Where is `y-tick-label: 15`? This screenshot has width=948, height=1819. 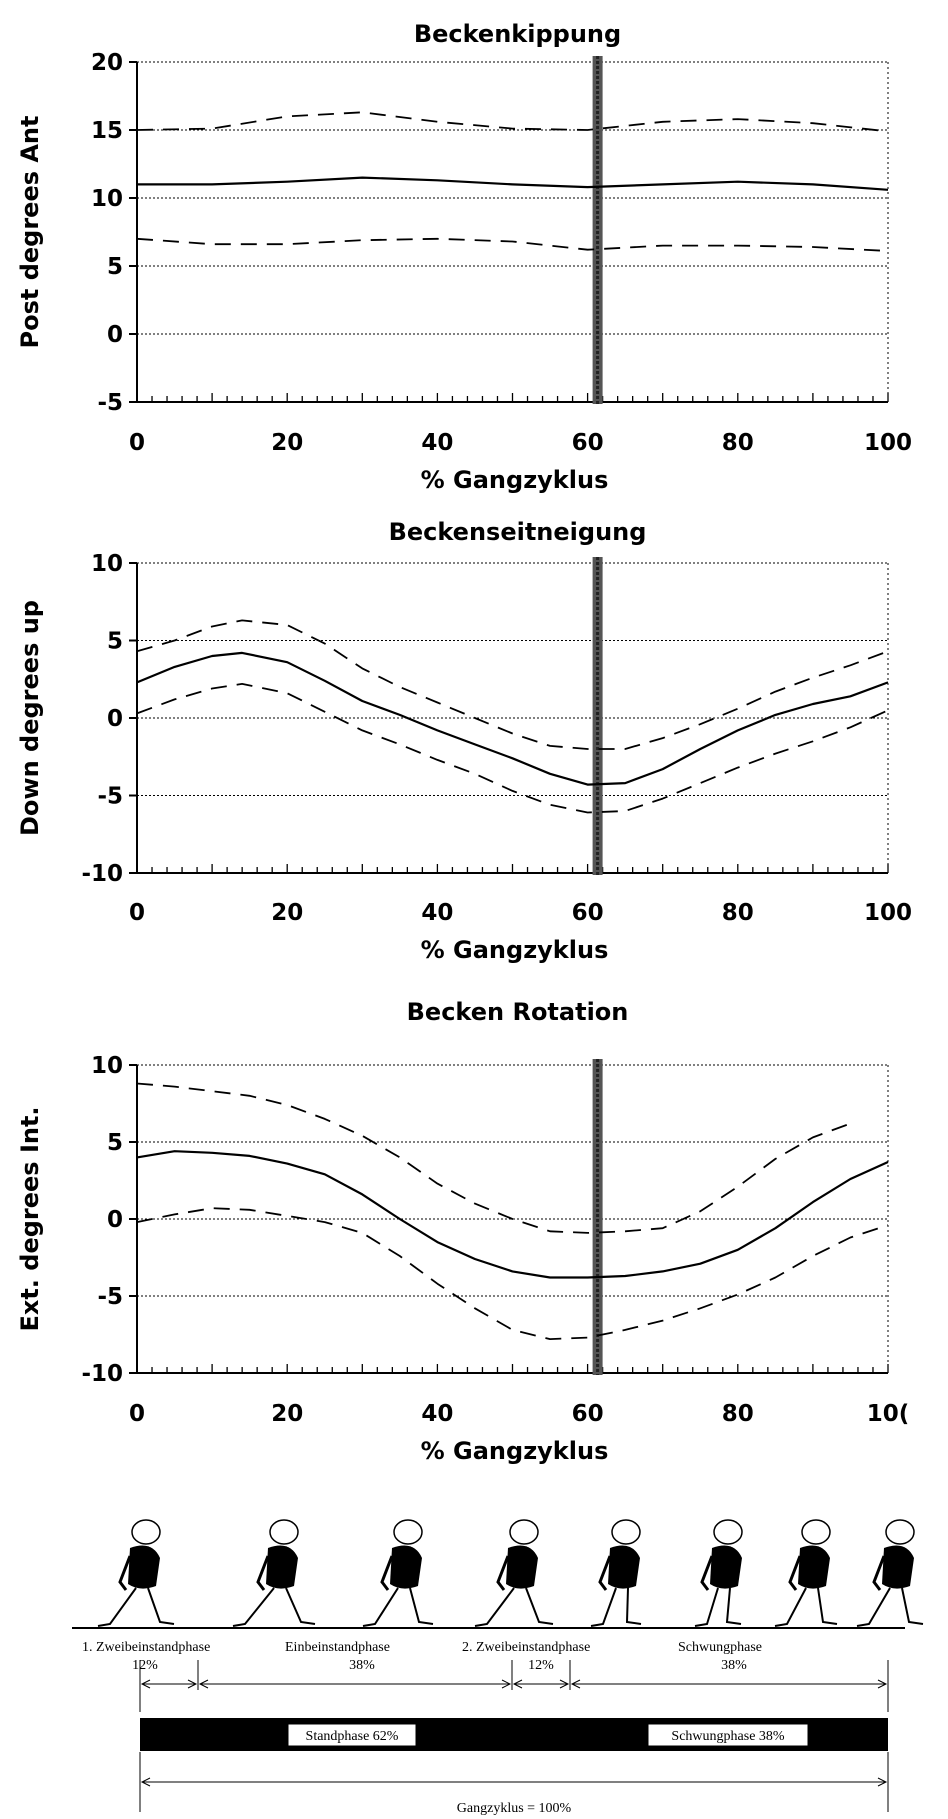 y-tick-label: 15 is located at coordinates (107, 131).